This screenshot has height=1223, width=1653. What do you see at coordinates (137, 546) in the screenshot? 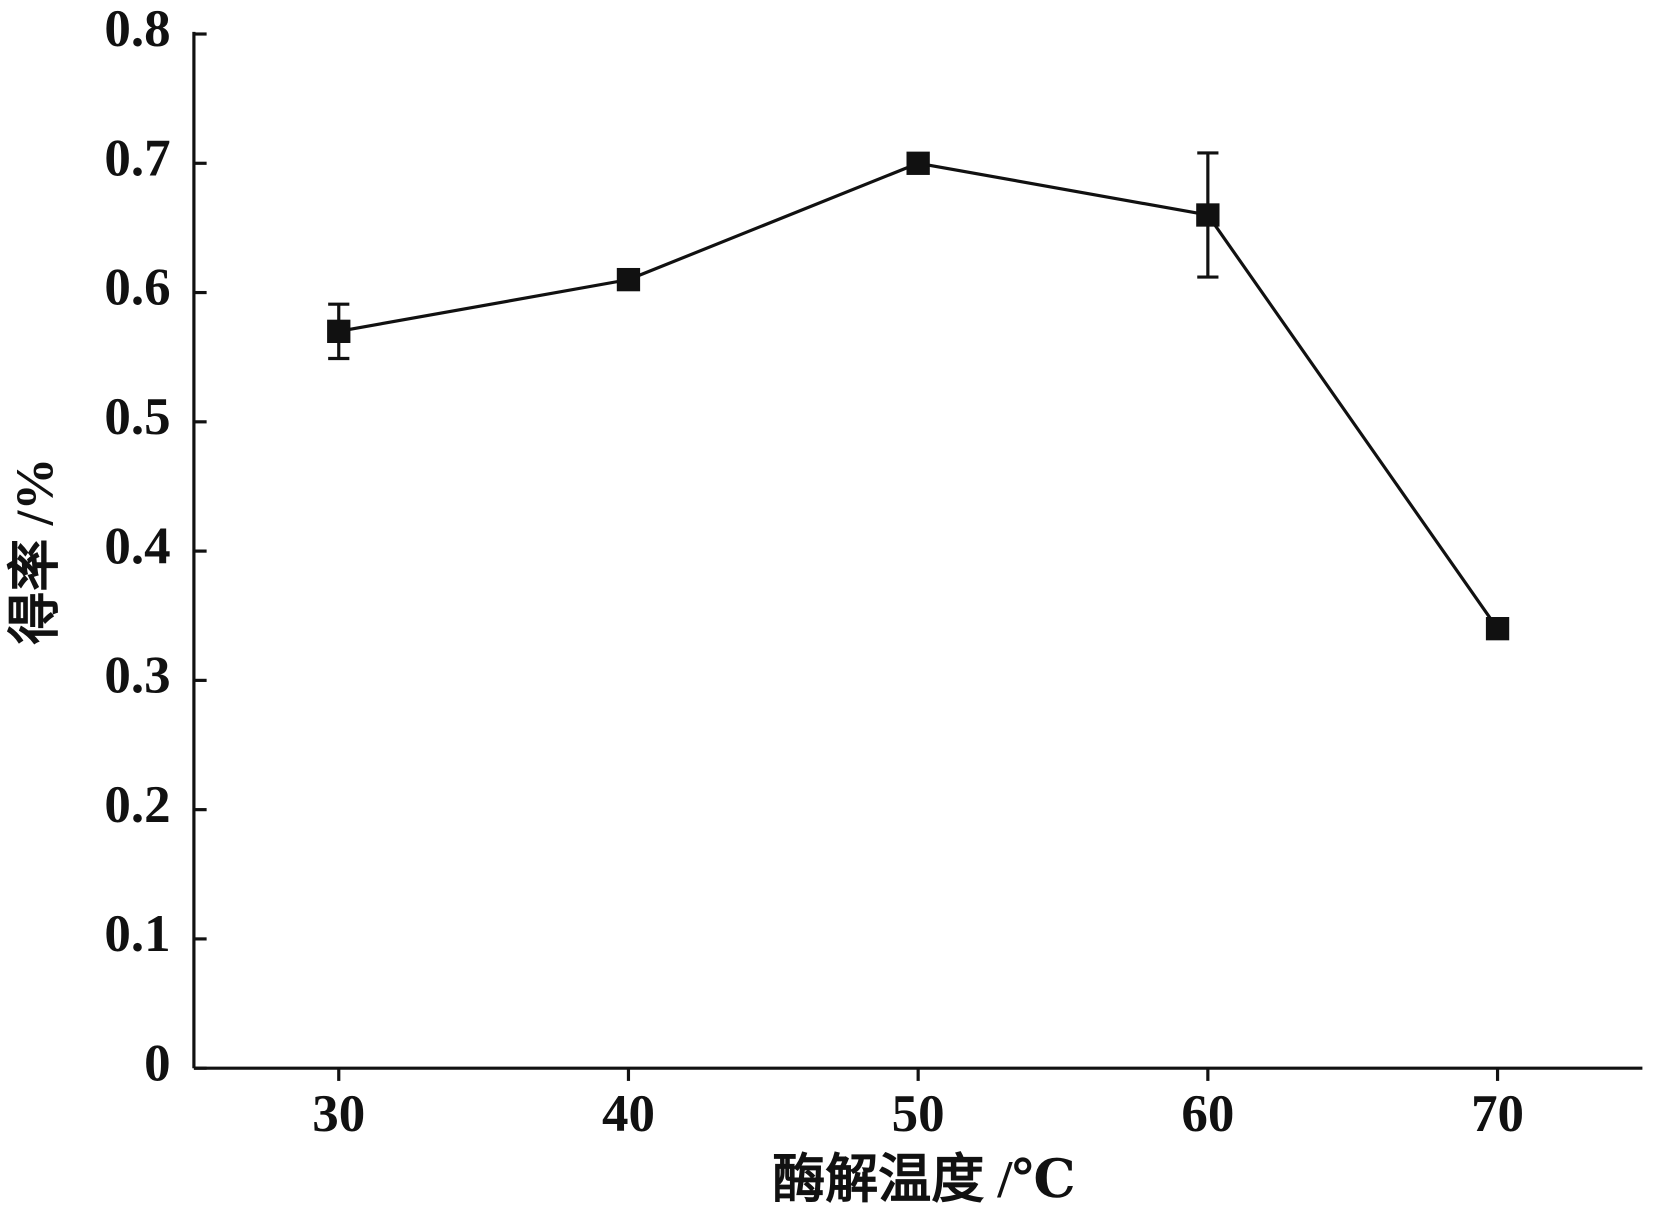
I see `y-tick-label: 0.4` at bounding box center [137, 546].